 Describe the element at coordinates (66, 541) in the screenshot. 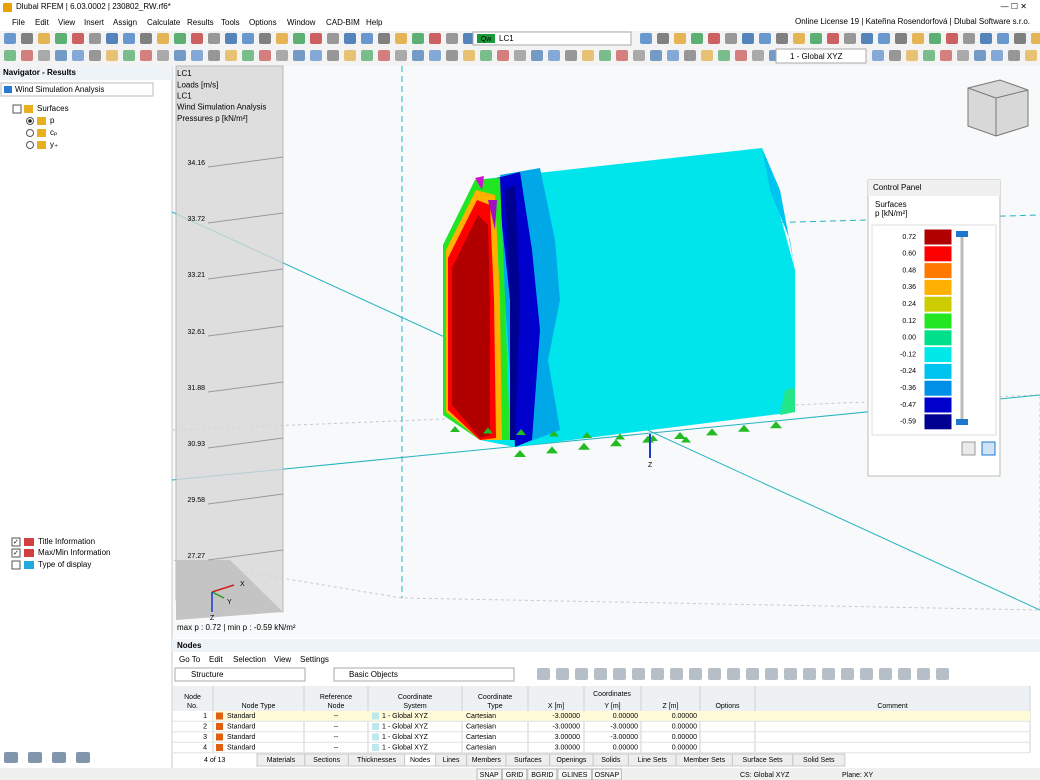

I see `display-option: Title Information` at that location.